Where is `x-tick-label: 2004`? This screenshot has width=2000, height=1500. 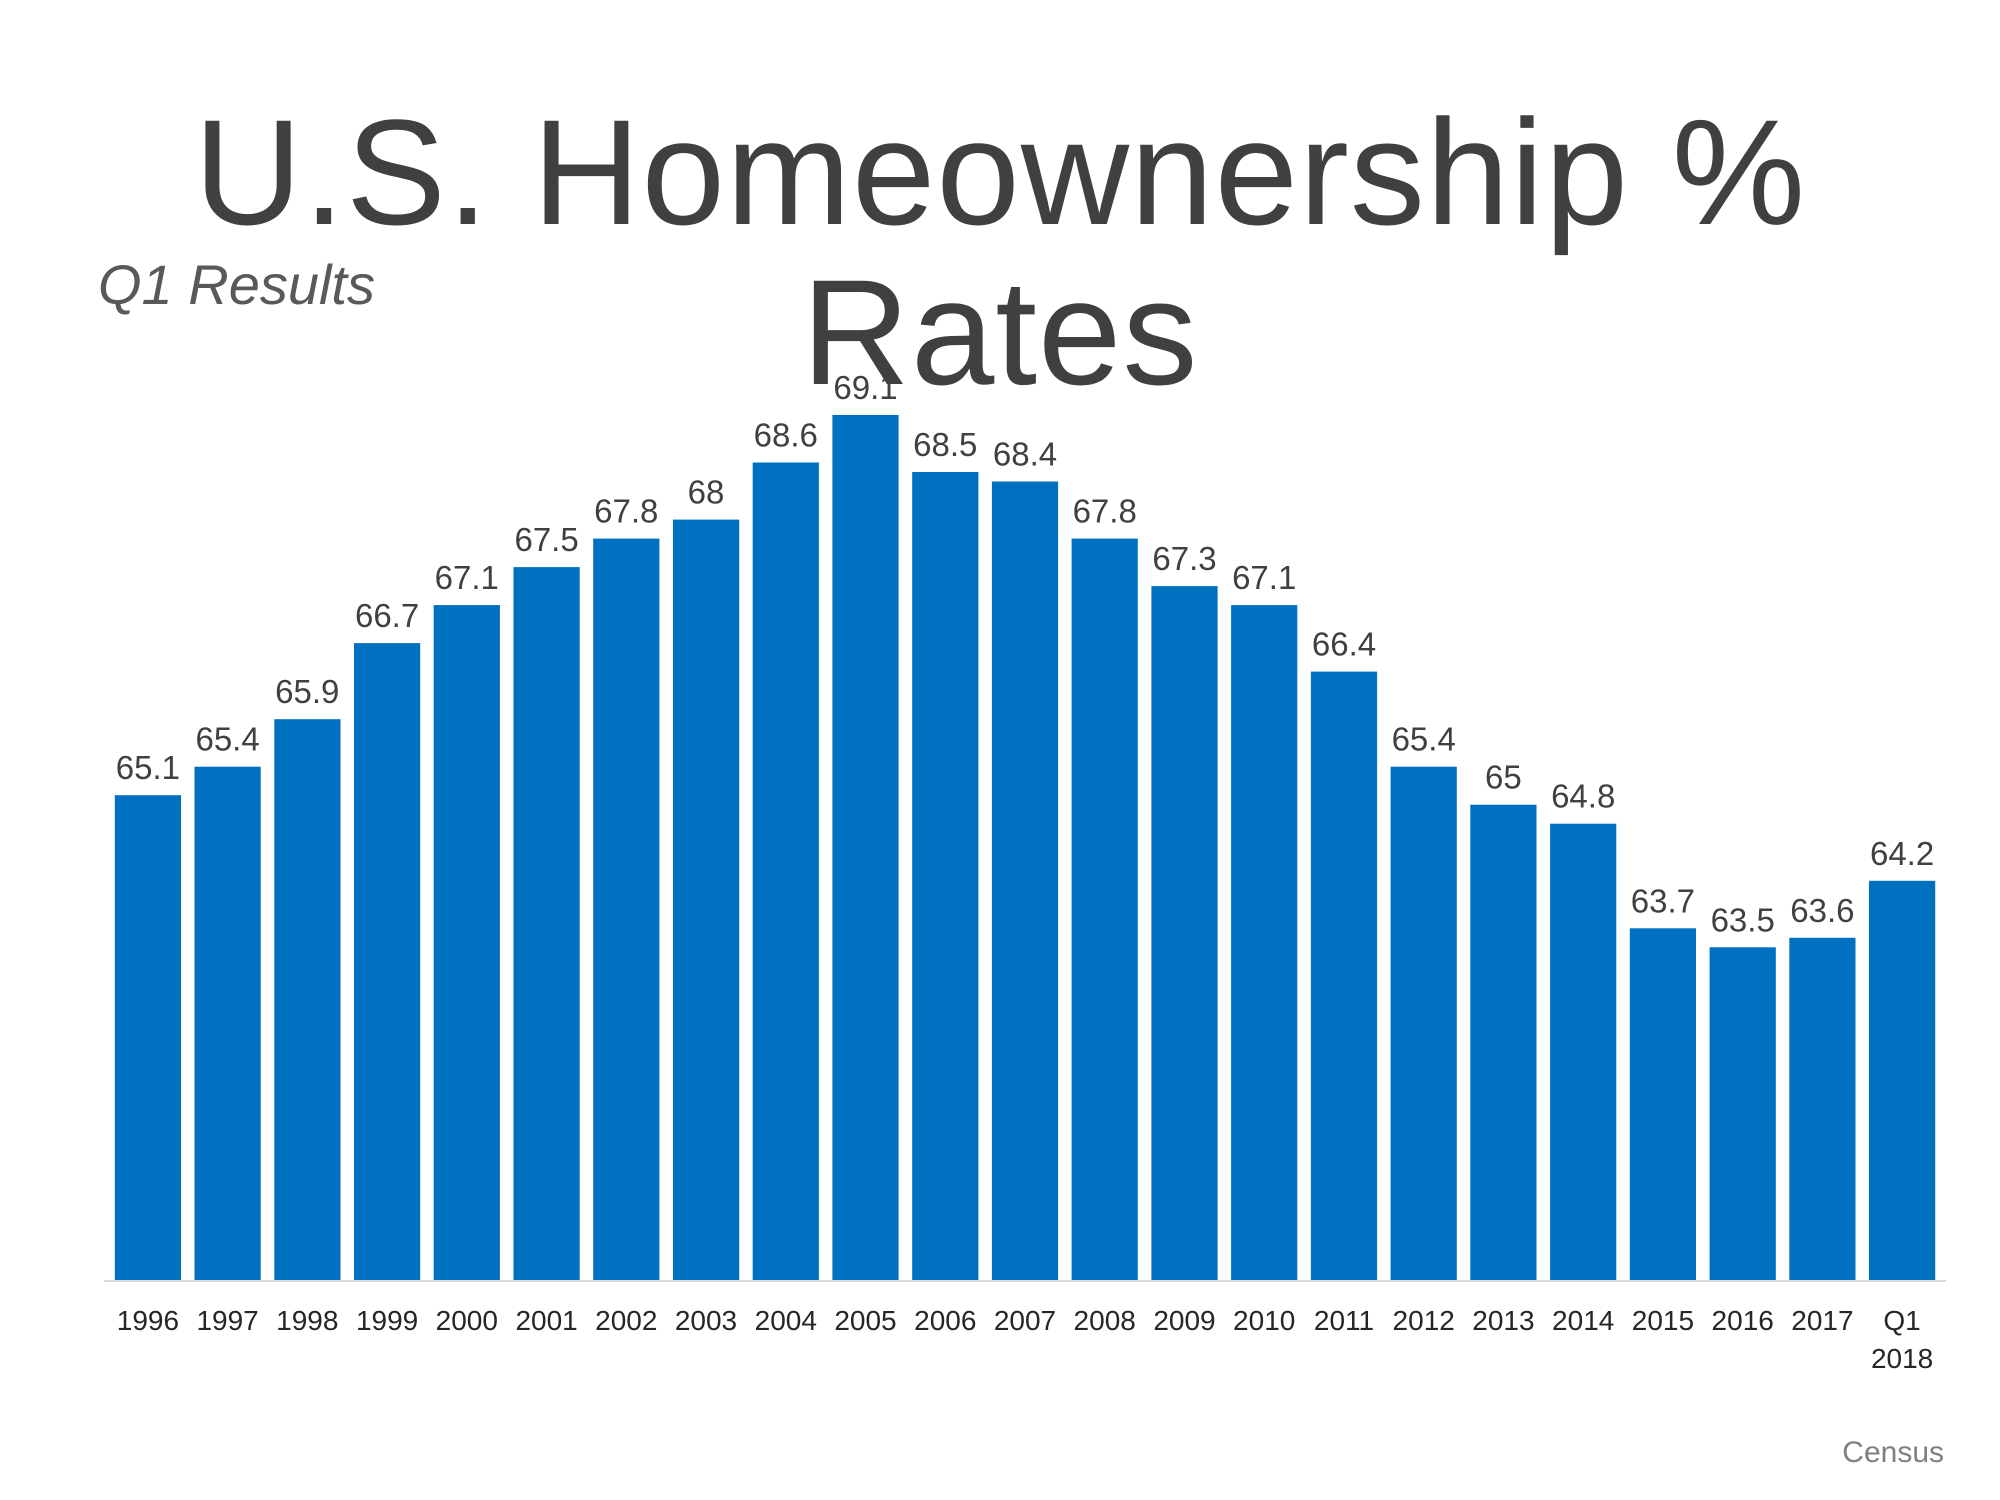
x-tick-label: 2004 is located at coordinates (786, 1320).